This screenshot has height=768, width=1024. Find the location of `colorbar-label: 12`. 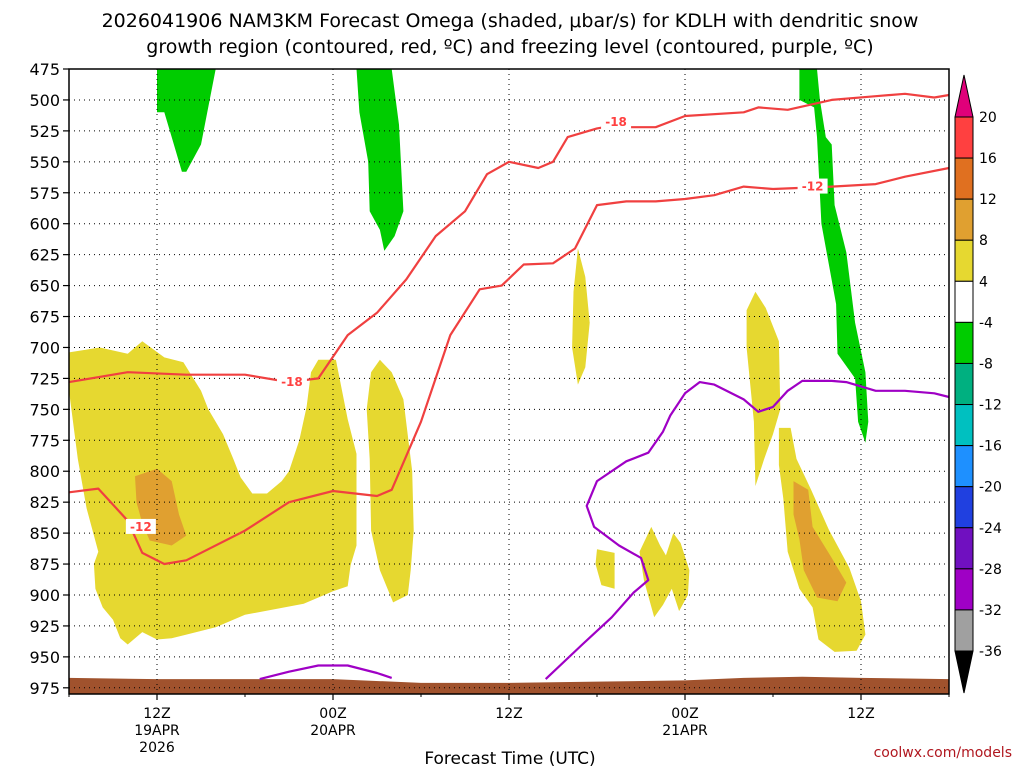

colorbar-label: 12 is located at coordinates (988, 200).